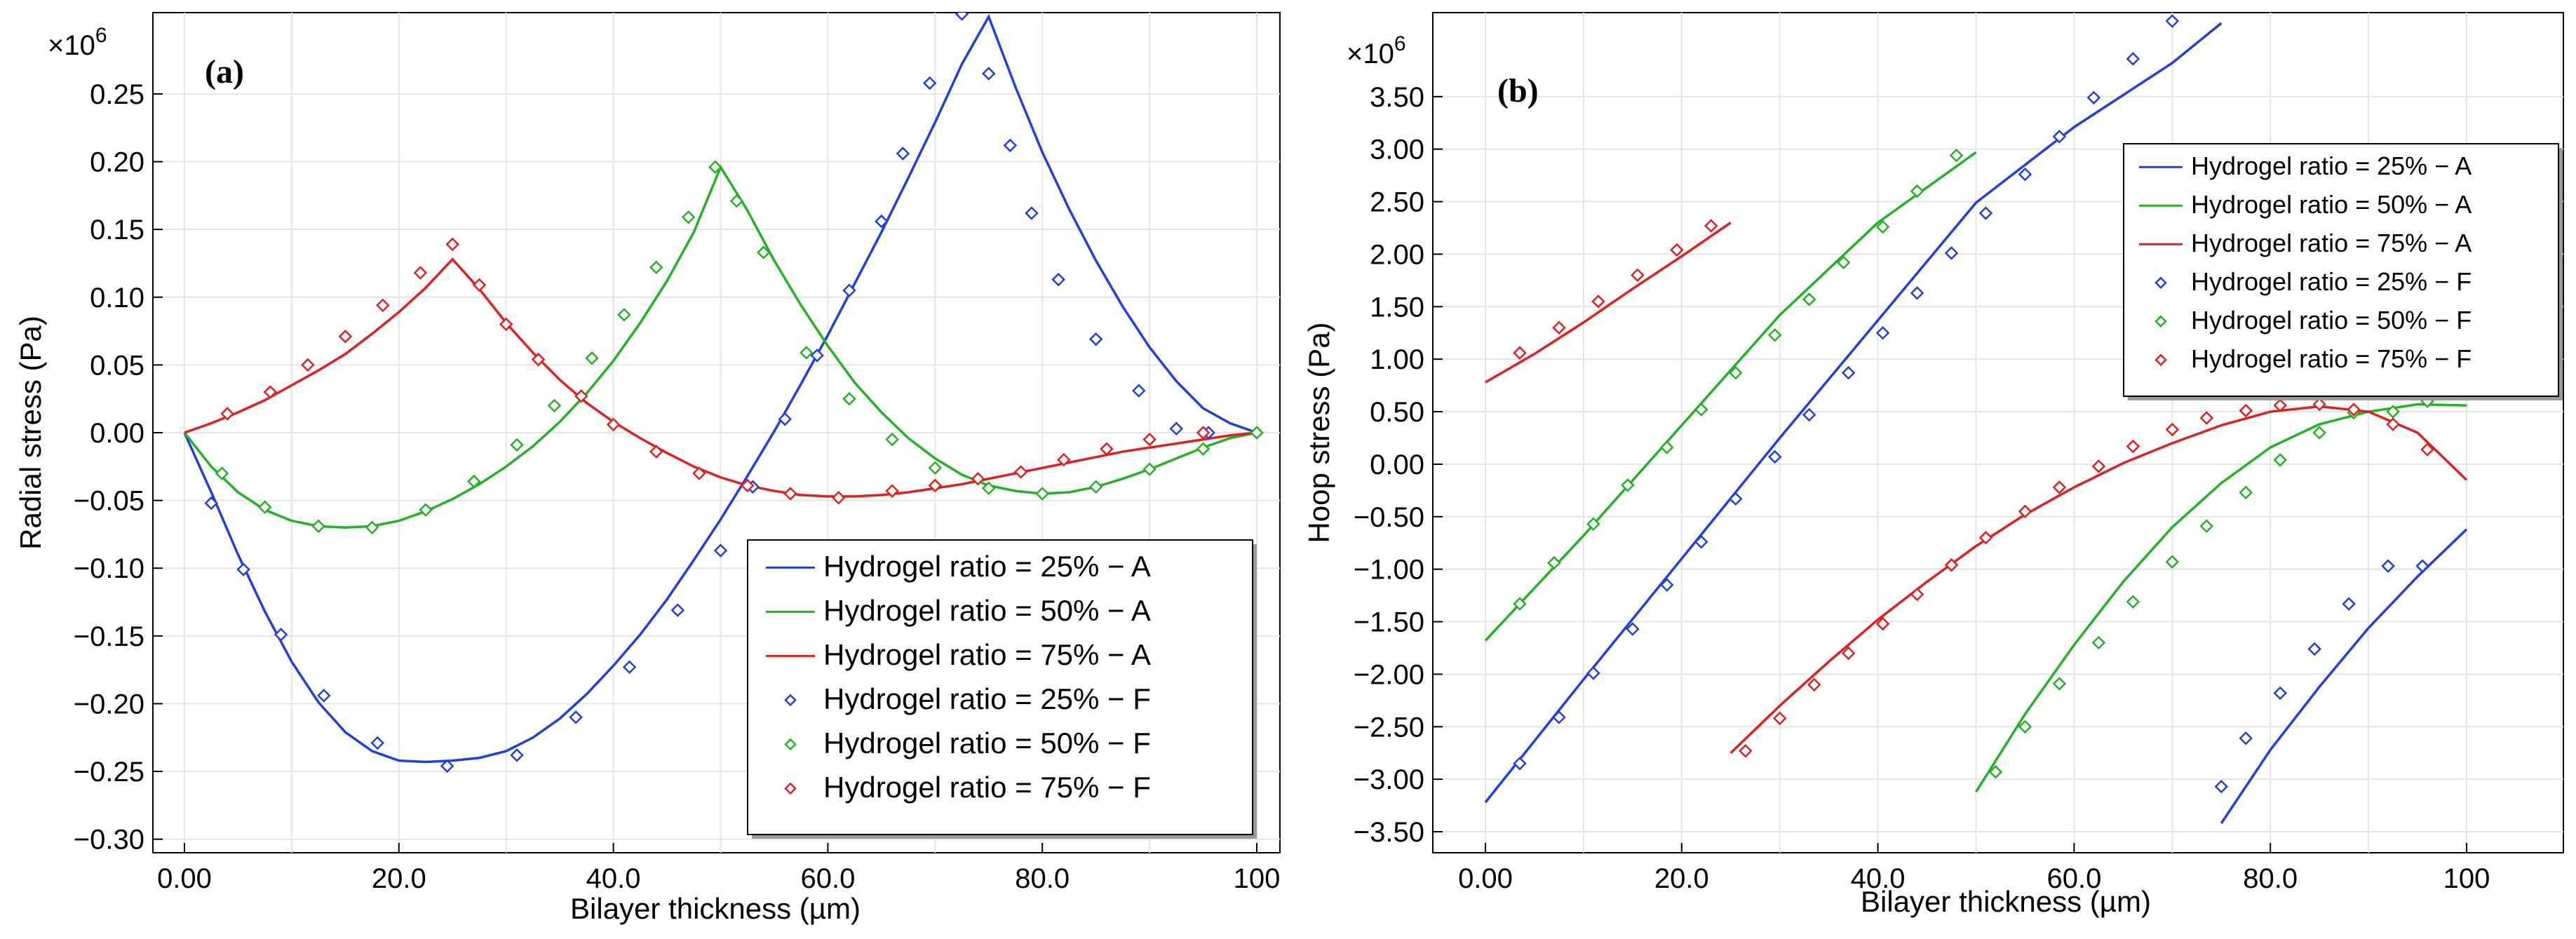  Describe the element at coordinates (1389, 517) in the screenshot. I see `y-tick-label: −0.50` at that location.